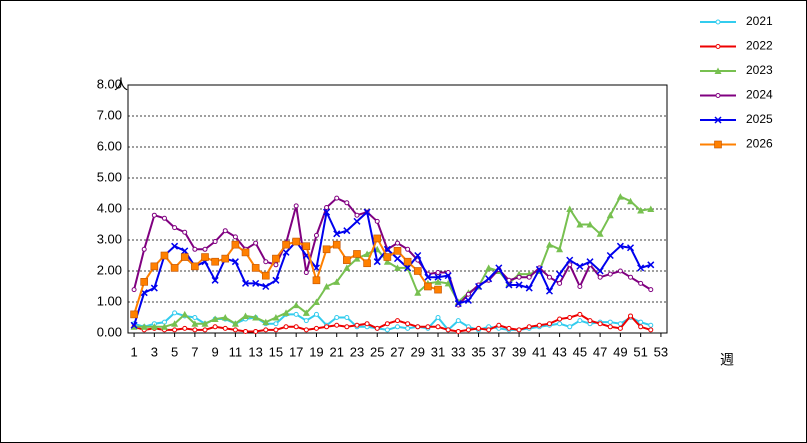 Image resolution: width=807 pixels, height=443 pixels. Describe the element at coordinates (316, 351) in the screenshot. I see `x-tick-label: 19` at that location.